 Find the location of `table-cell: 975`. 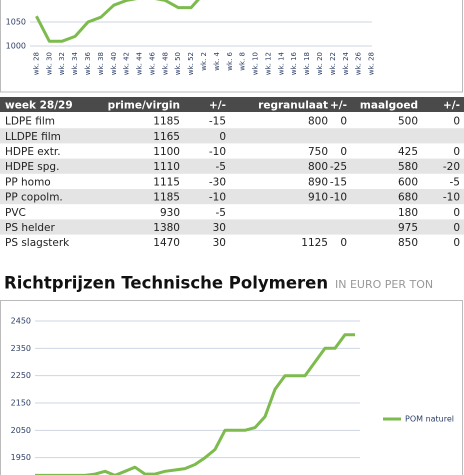

table-cell: 975 is located at coordinates (408, 228).